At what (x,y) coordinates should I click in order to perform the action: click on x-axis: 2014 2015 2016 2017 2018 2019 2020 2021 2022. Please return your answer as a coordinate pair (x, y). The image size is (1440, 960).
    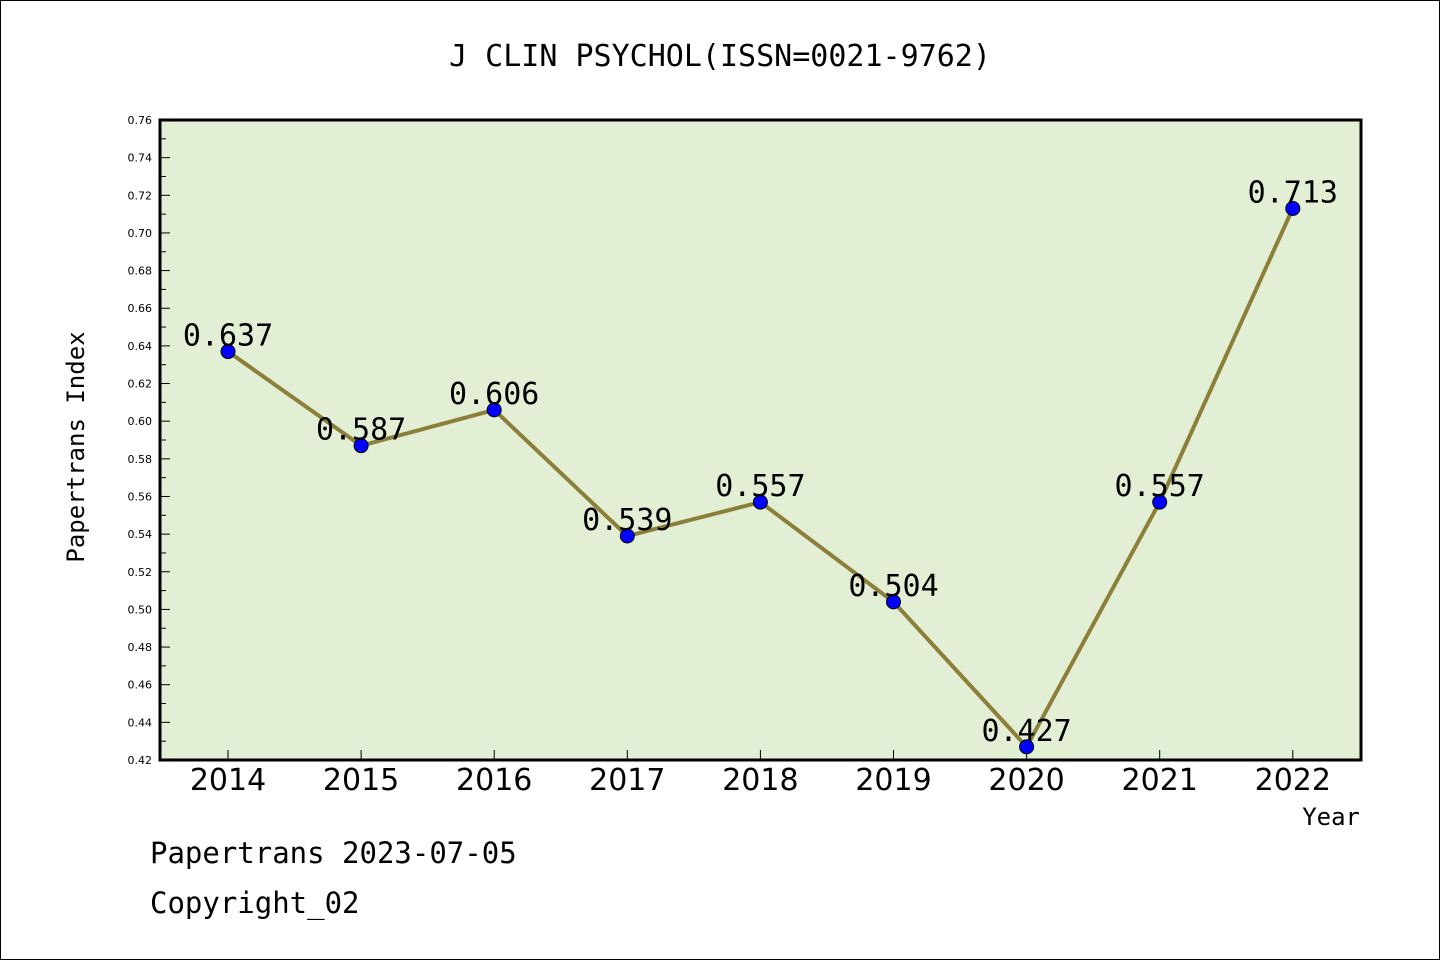
    Looking at the image, I should click on (760, 774).